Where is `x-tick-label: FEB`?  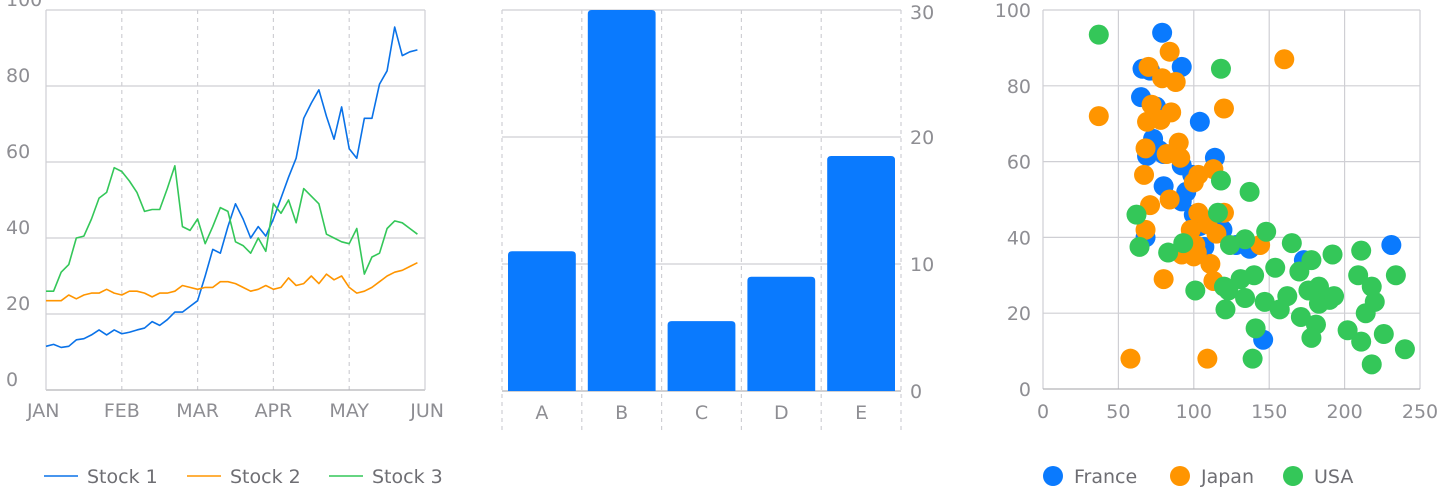 x-tick-label: FEB is located at coordinates (122, 411).